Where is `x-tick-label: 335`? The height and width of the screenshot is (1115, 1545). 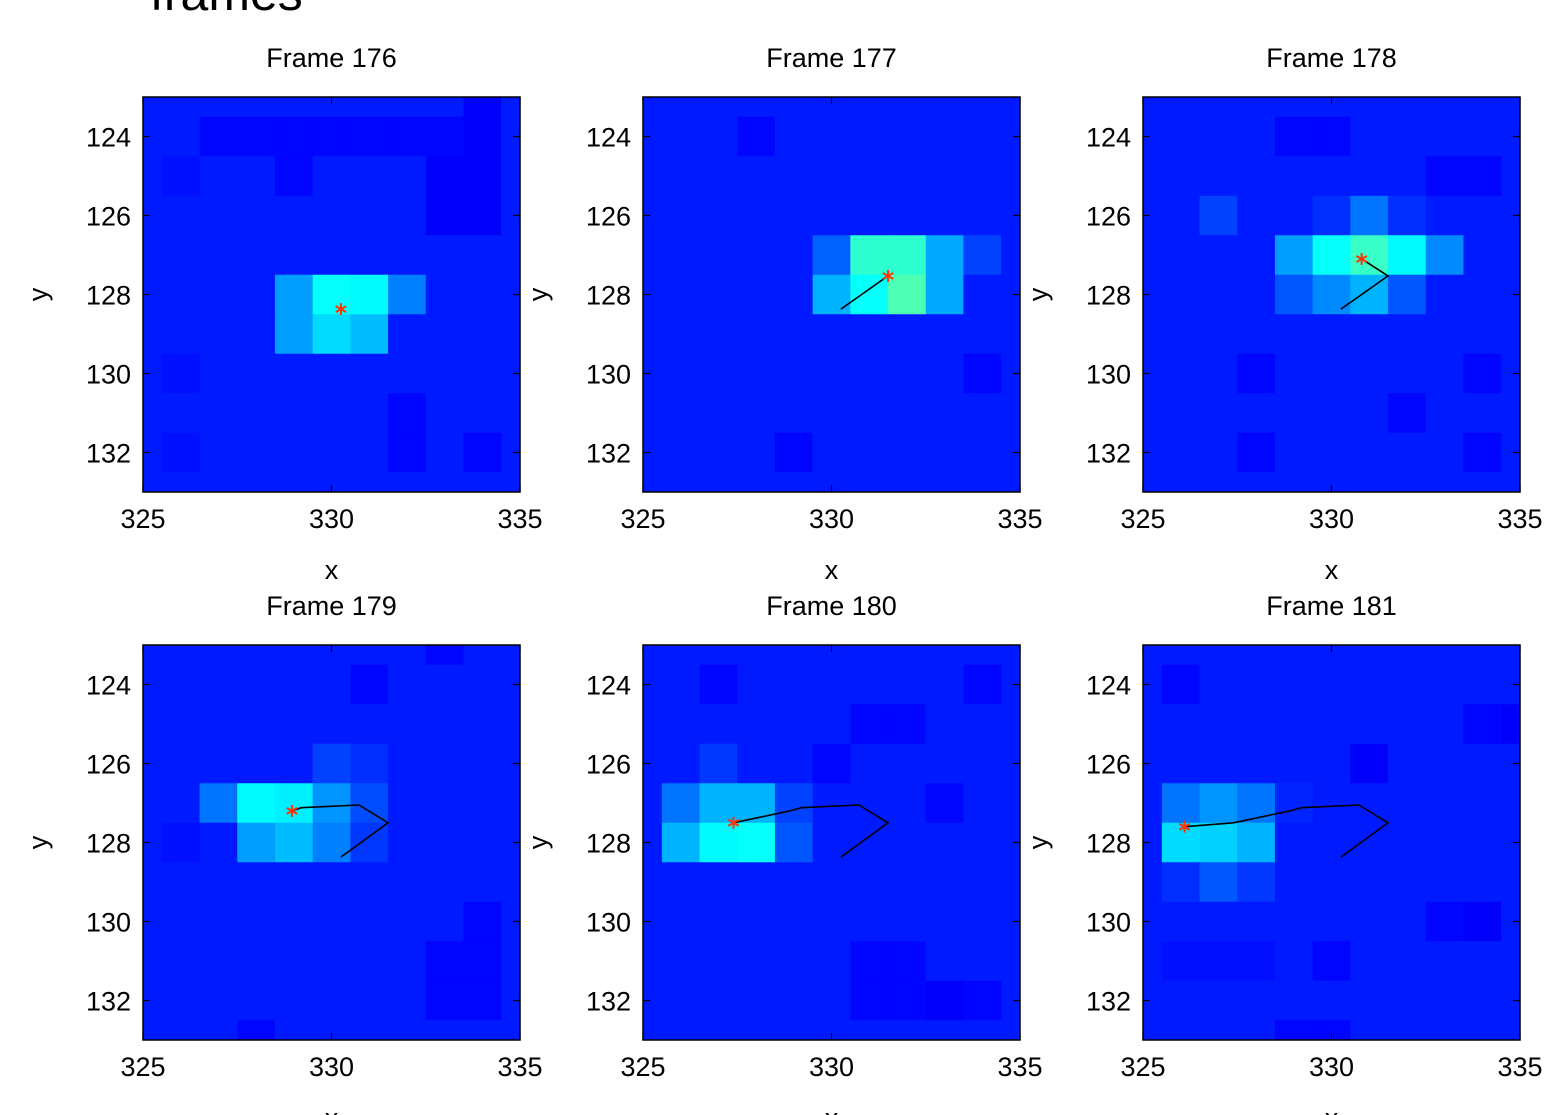 x-tick-label: 335 is located at coordinates (1519, 519).